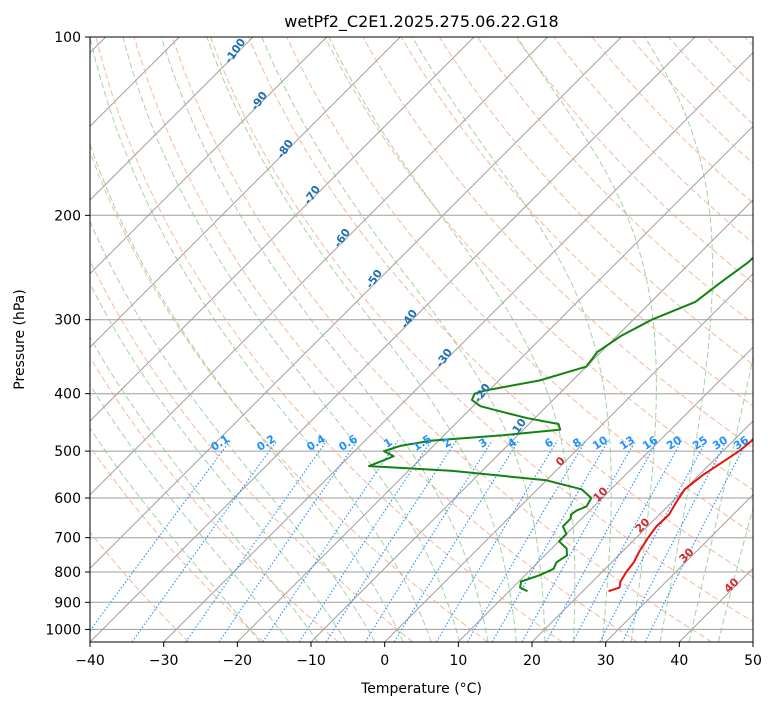  Describe the element at coordinates (741, 442) in the screenshot. I see `mixing-ratio-label: 36` at that location.